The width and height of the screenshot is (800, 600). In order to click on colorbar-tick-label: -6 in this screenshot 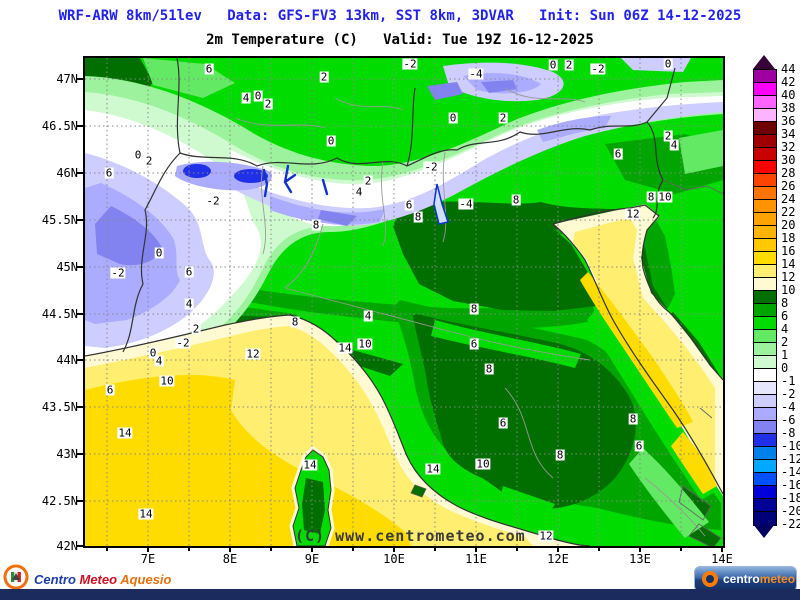, I will do `click(788, 420)`.